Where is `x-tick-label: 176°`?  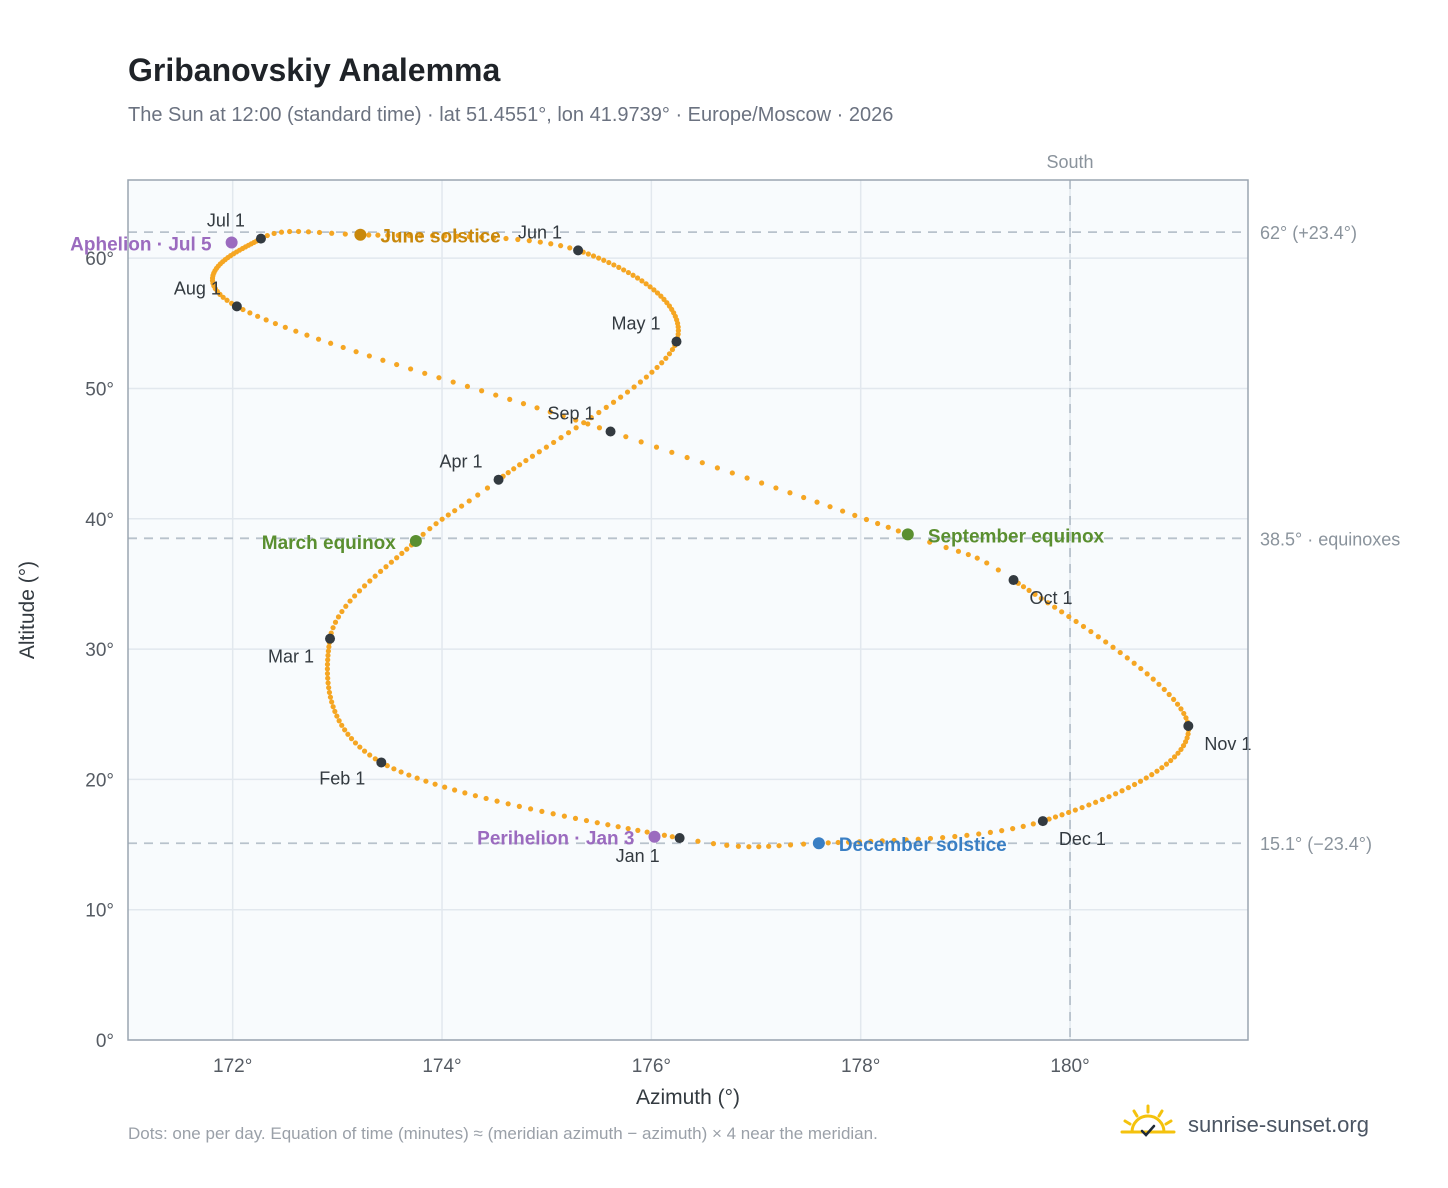
x-tick-label: 176° is located at coordinates (651, 1066).